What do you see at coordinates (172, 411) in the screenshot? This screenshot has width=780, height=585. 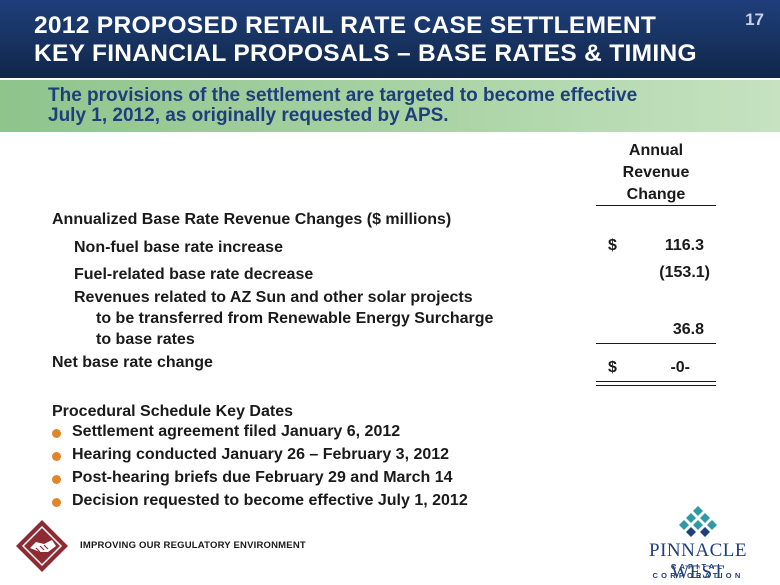 I see `schedule-title: Procedural Schedule Key Dates` at bounding box center [172, 411].